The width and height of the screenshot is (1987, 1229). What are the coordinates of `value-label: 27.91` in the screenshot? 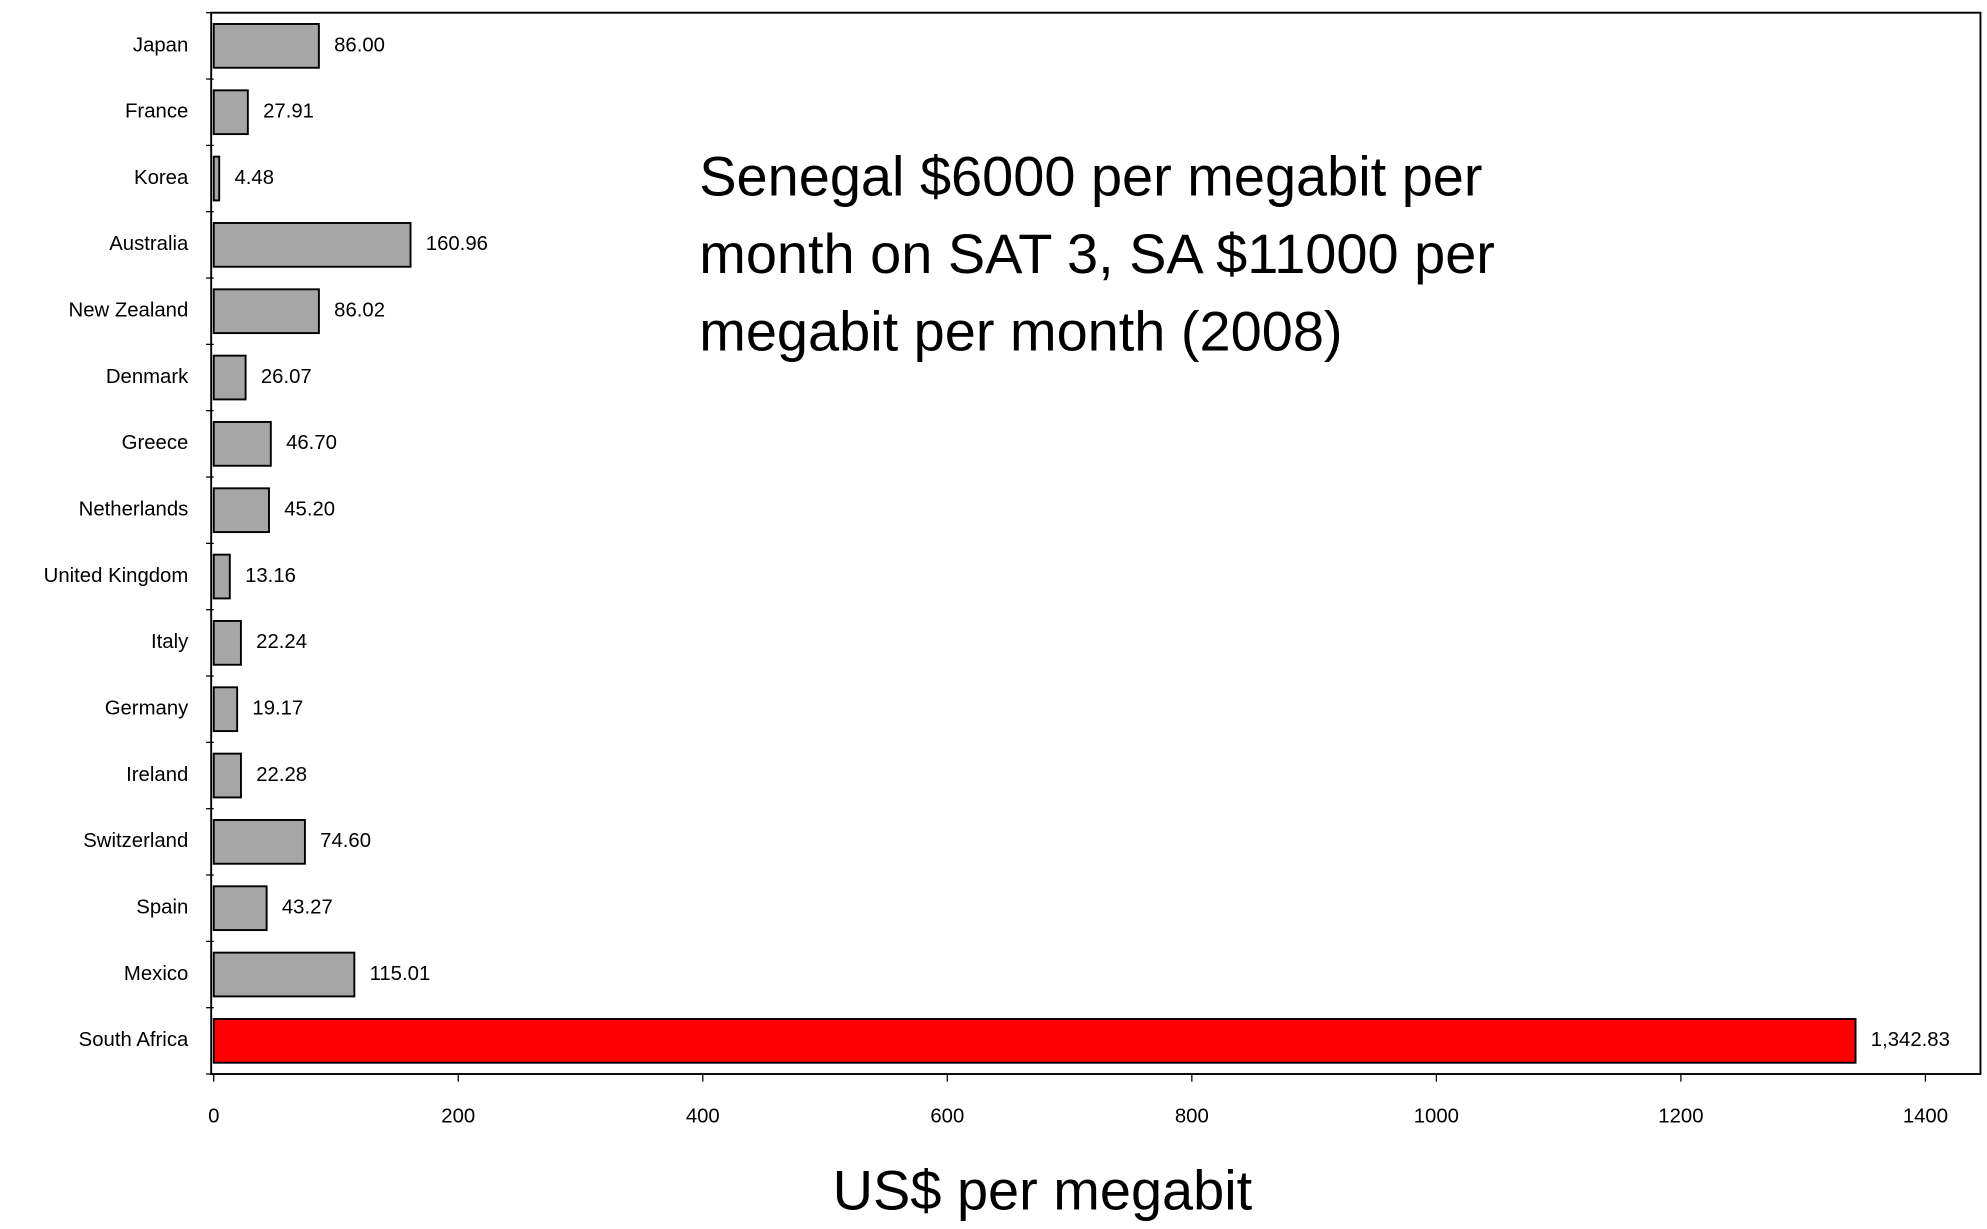 It's located at (288, 112).